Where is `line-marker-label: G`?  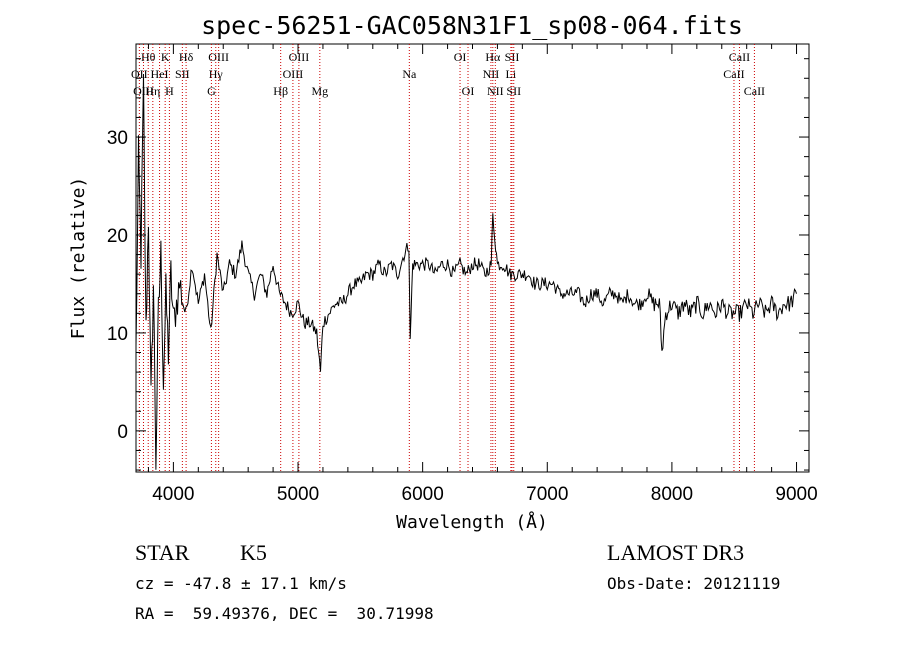 line-marker-label: G is located at coordinates (211, 91).